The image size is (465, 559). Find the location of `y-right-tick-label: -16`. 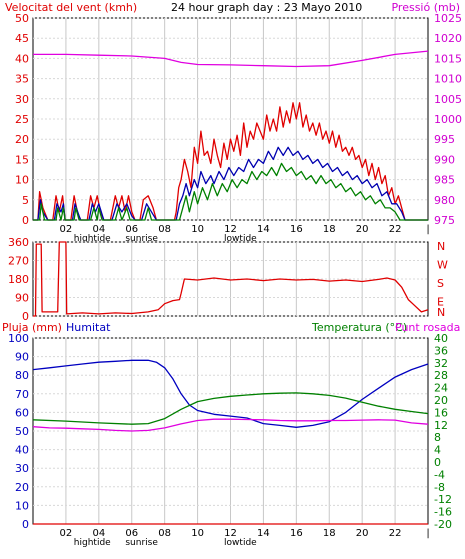

y-right-tick-label: -16 is located at coordinates (443, 512).